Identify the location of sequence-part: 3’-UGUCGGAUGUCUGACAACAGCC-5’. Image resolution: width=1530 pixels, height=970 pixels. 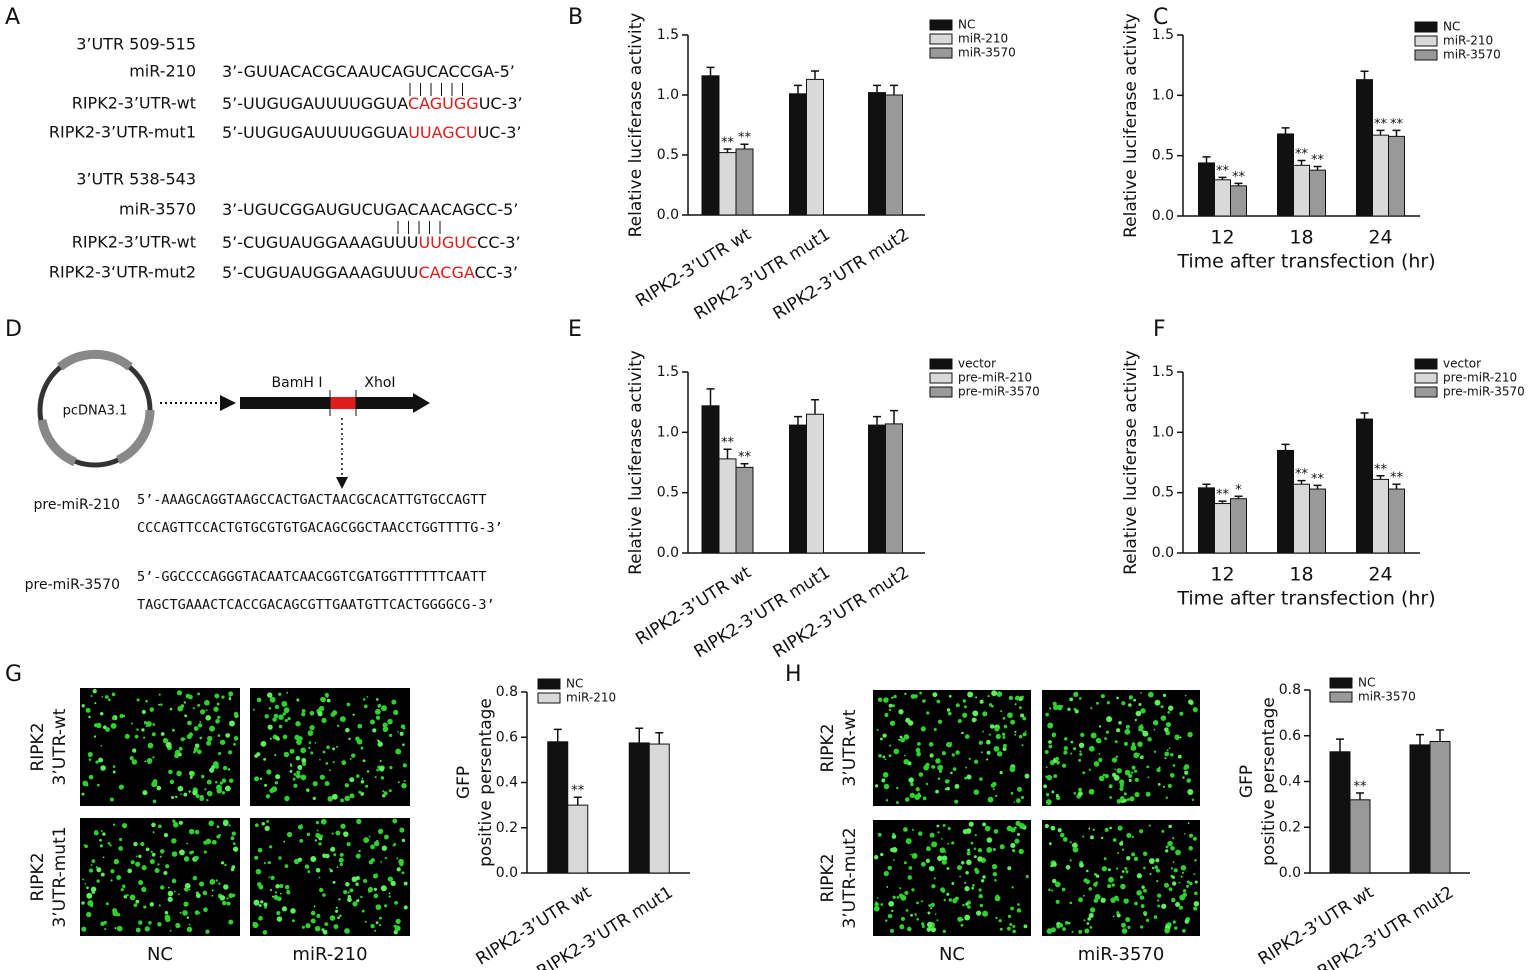
(370, 209).